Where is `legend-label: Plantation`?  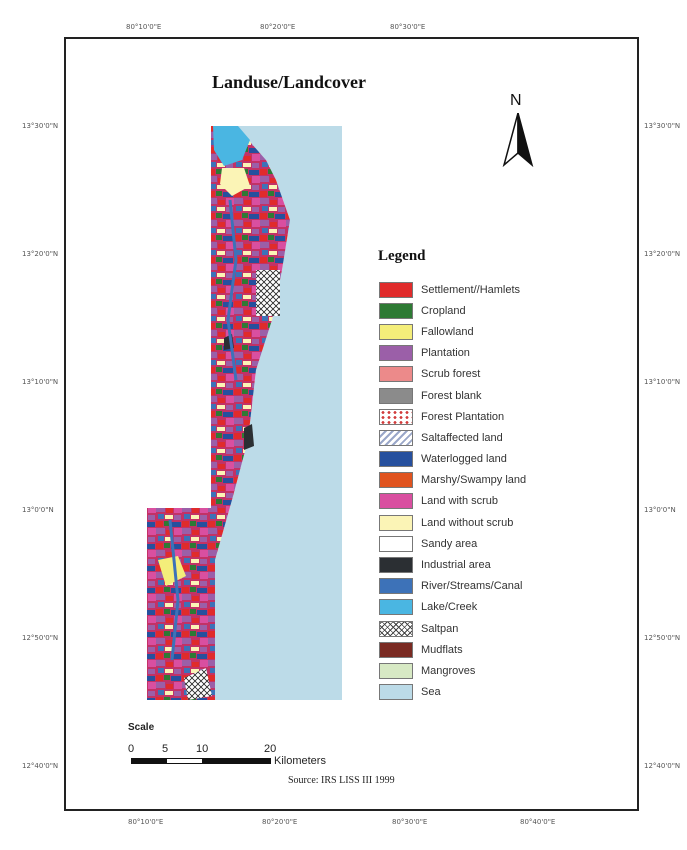
legend-label: Plantation is located at coordinates (445, 353).